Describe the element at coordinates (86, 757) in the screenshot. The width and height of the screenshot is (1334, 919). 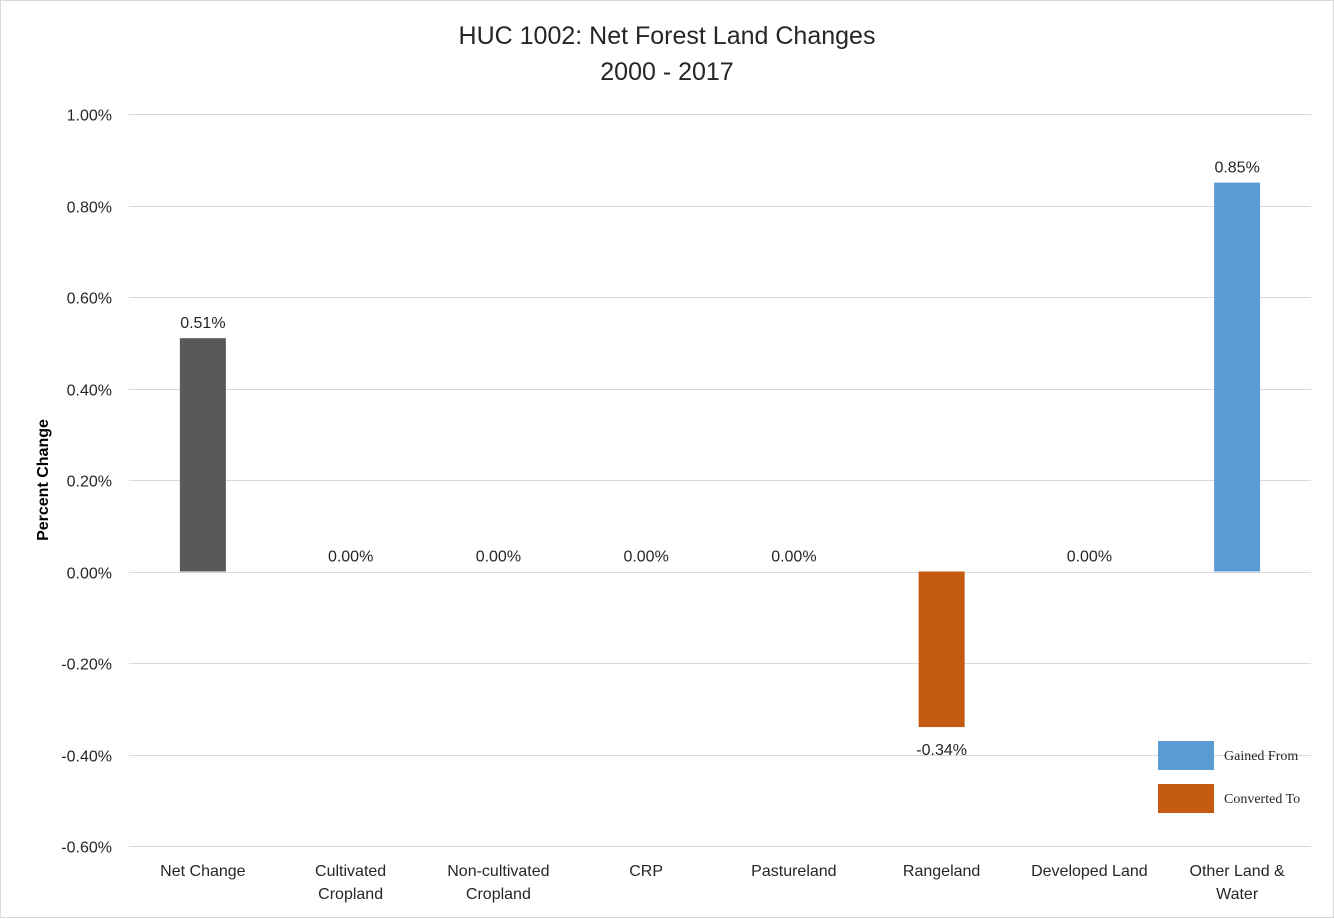
I see `y-tick-label: -0.40%` at that location.